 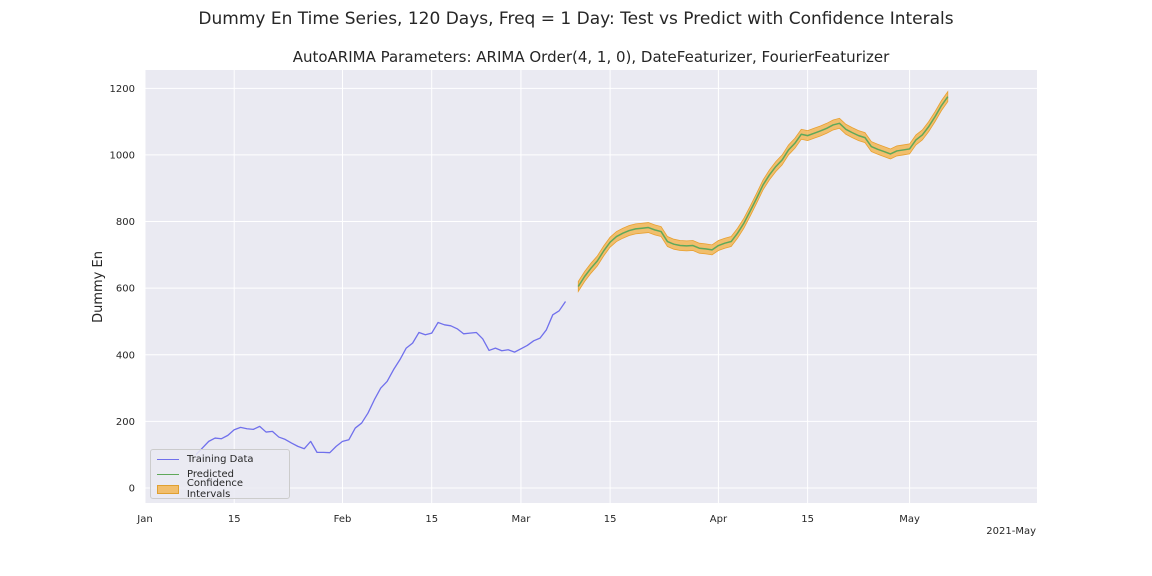 I want to click on training-data-line, so click(x=381, y=378).